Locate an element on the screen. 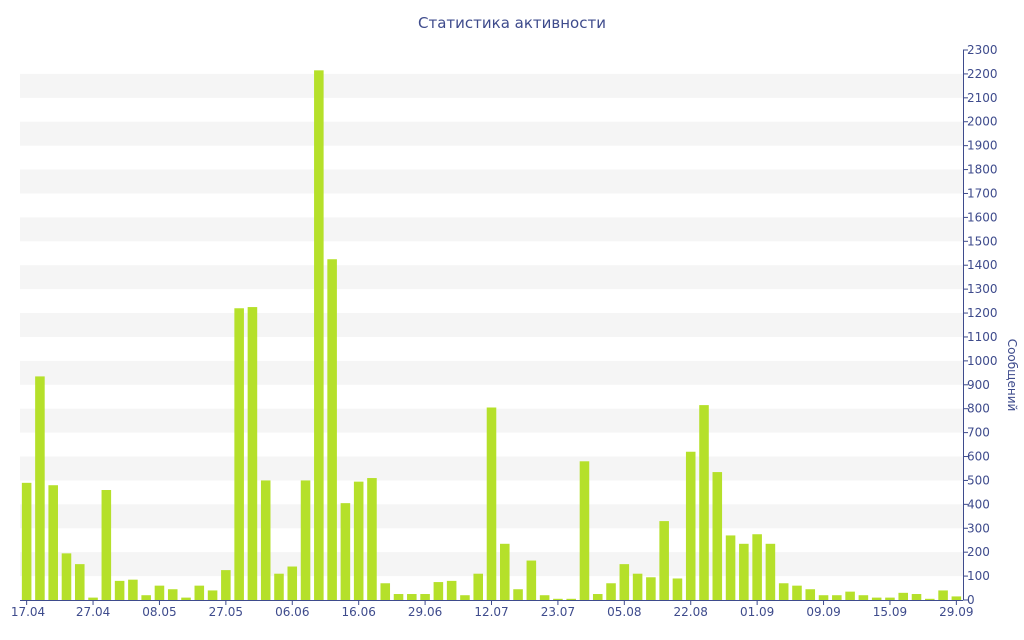  y-tick-label: 700 is located at coordinates (978, 433).